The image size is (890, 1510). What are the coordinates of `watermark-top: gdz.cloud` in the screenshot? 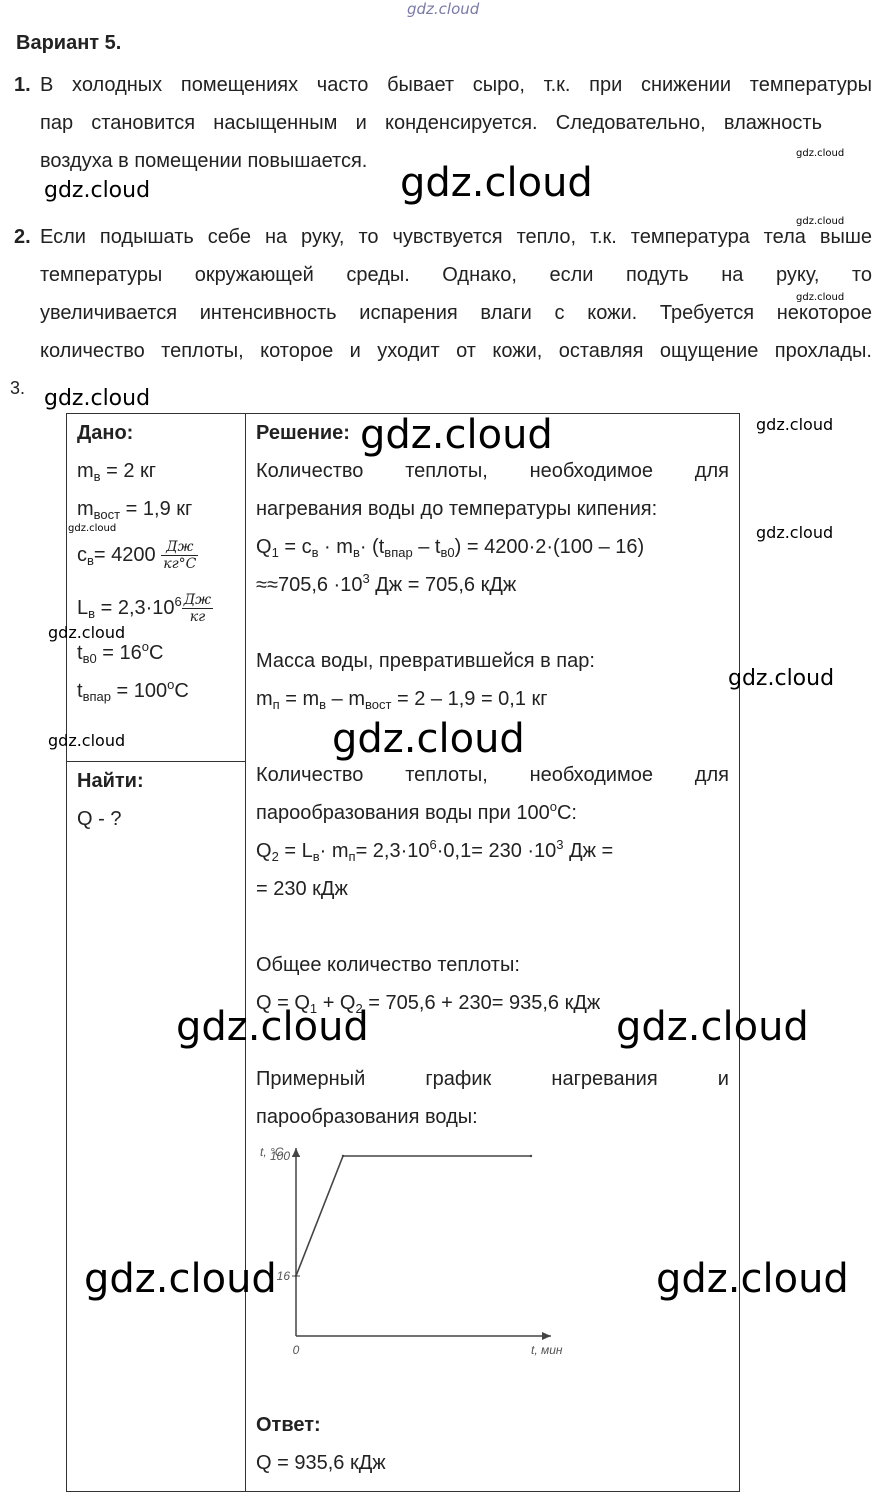 It's located at (443, 9).